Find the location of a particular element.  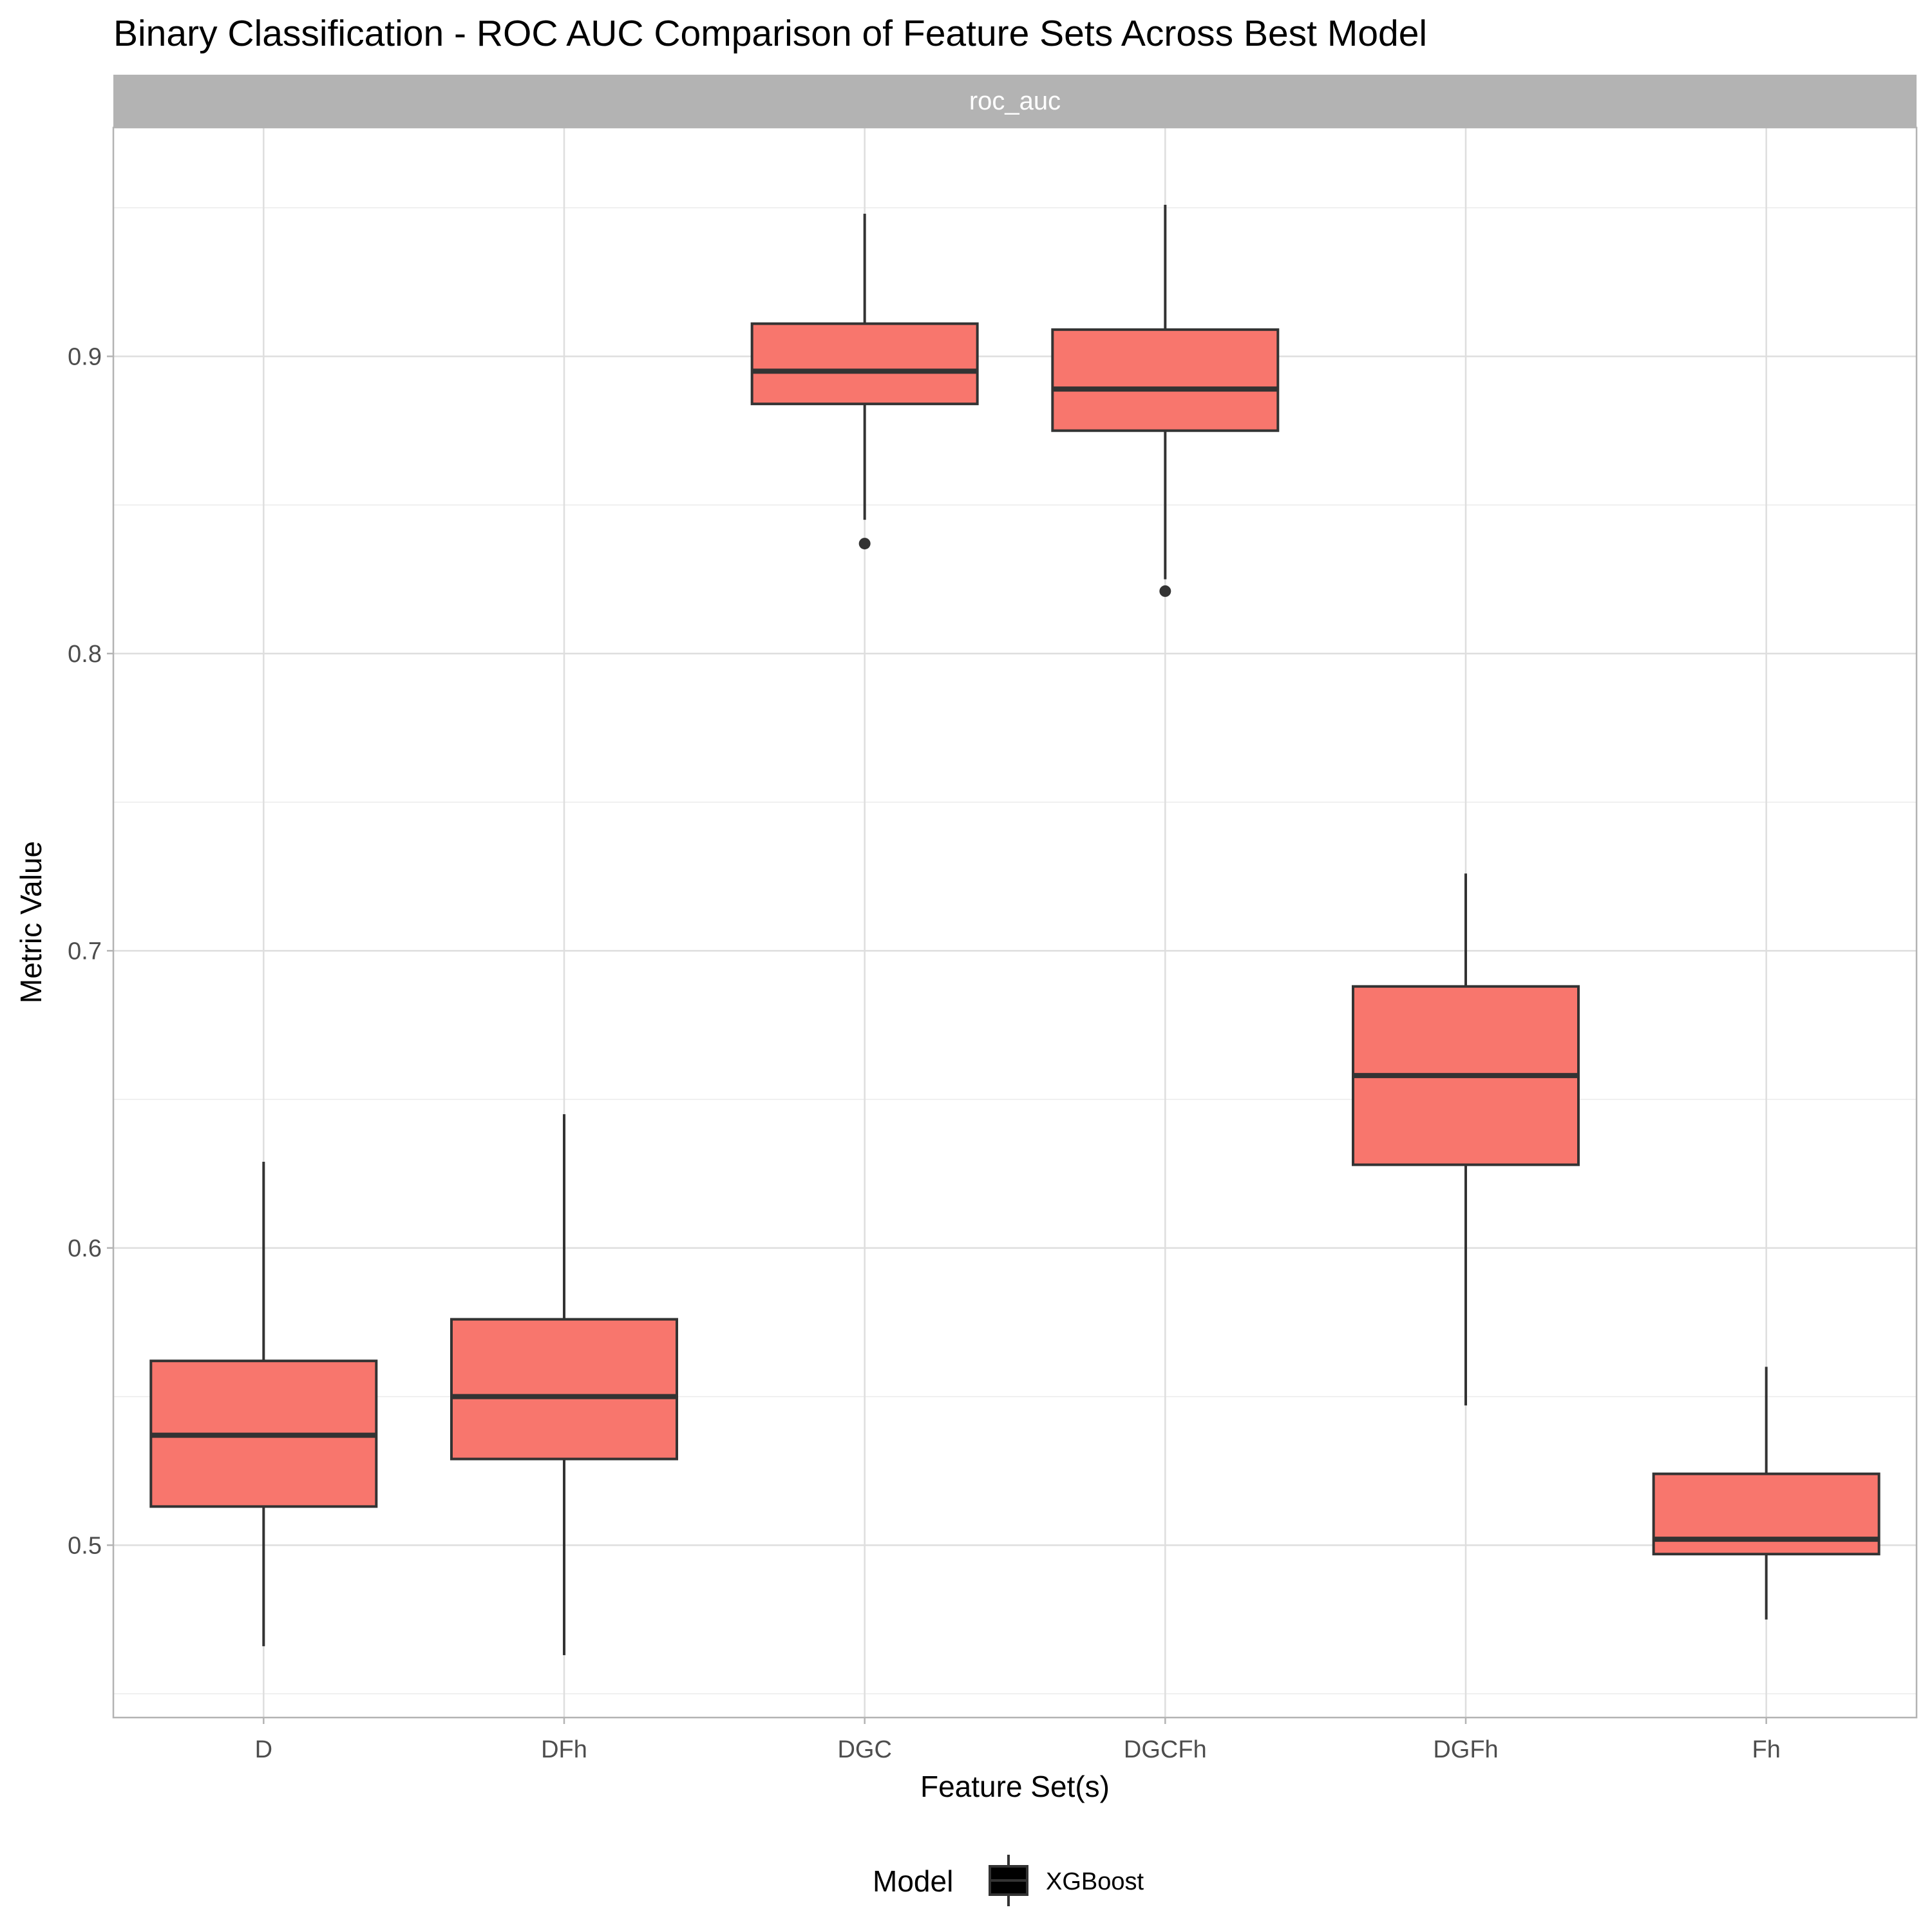

box-iqr-DFh is located at coordinates (564, 1389).